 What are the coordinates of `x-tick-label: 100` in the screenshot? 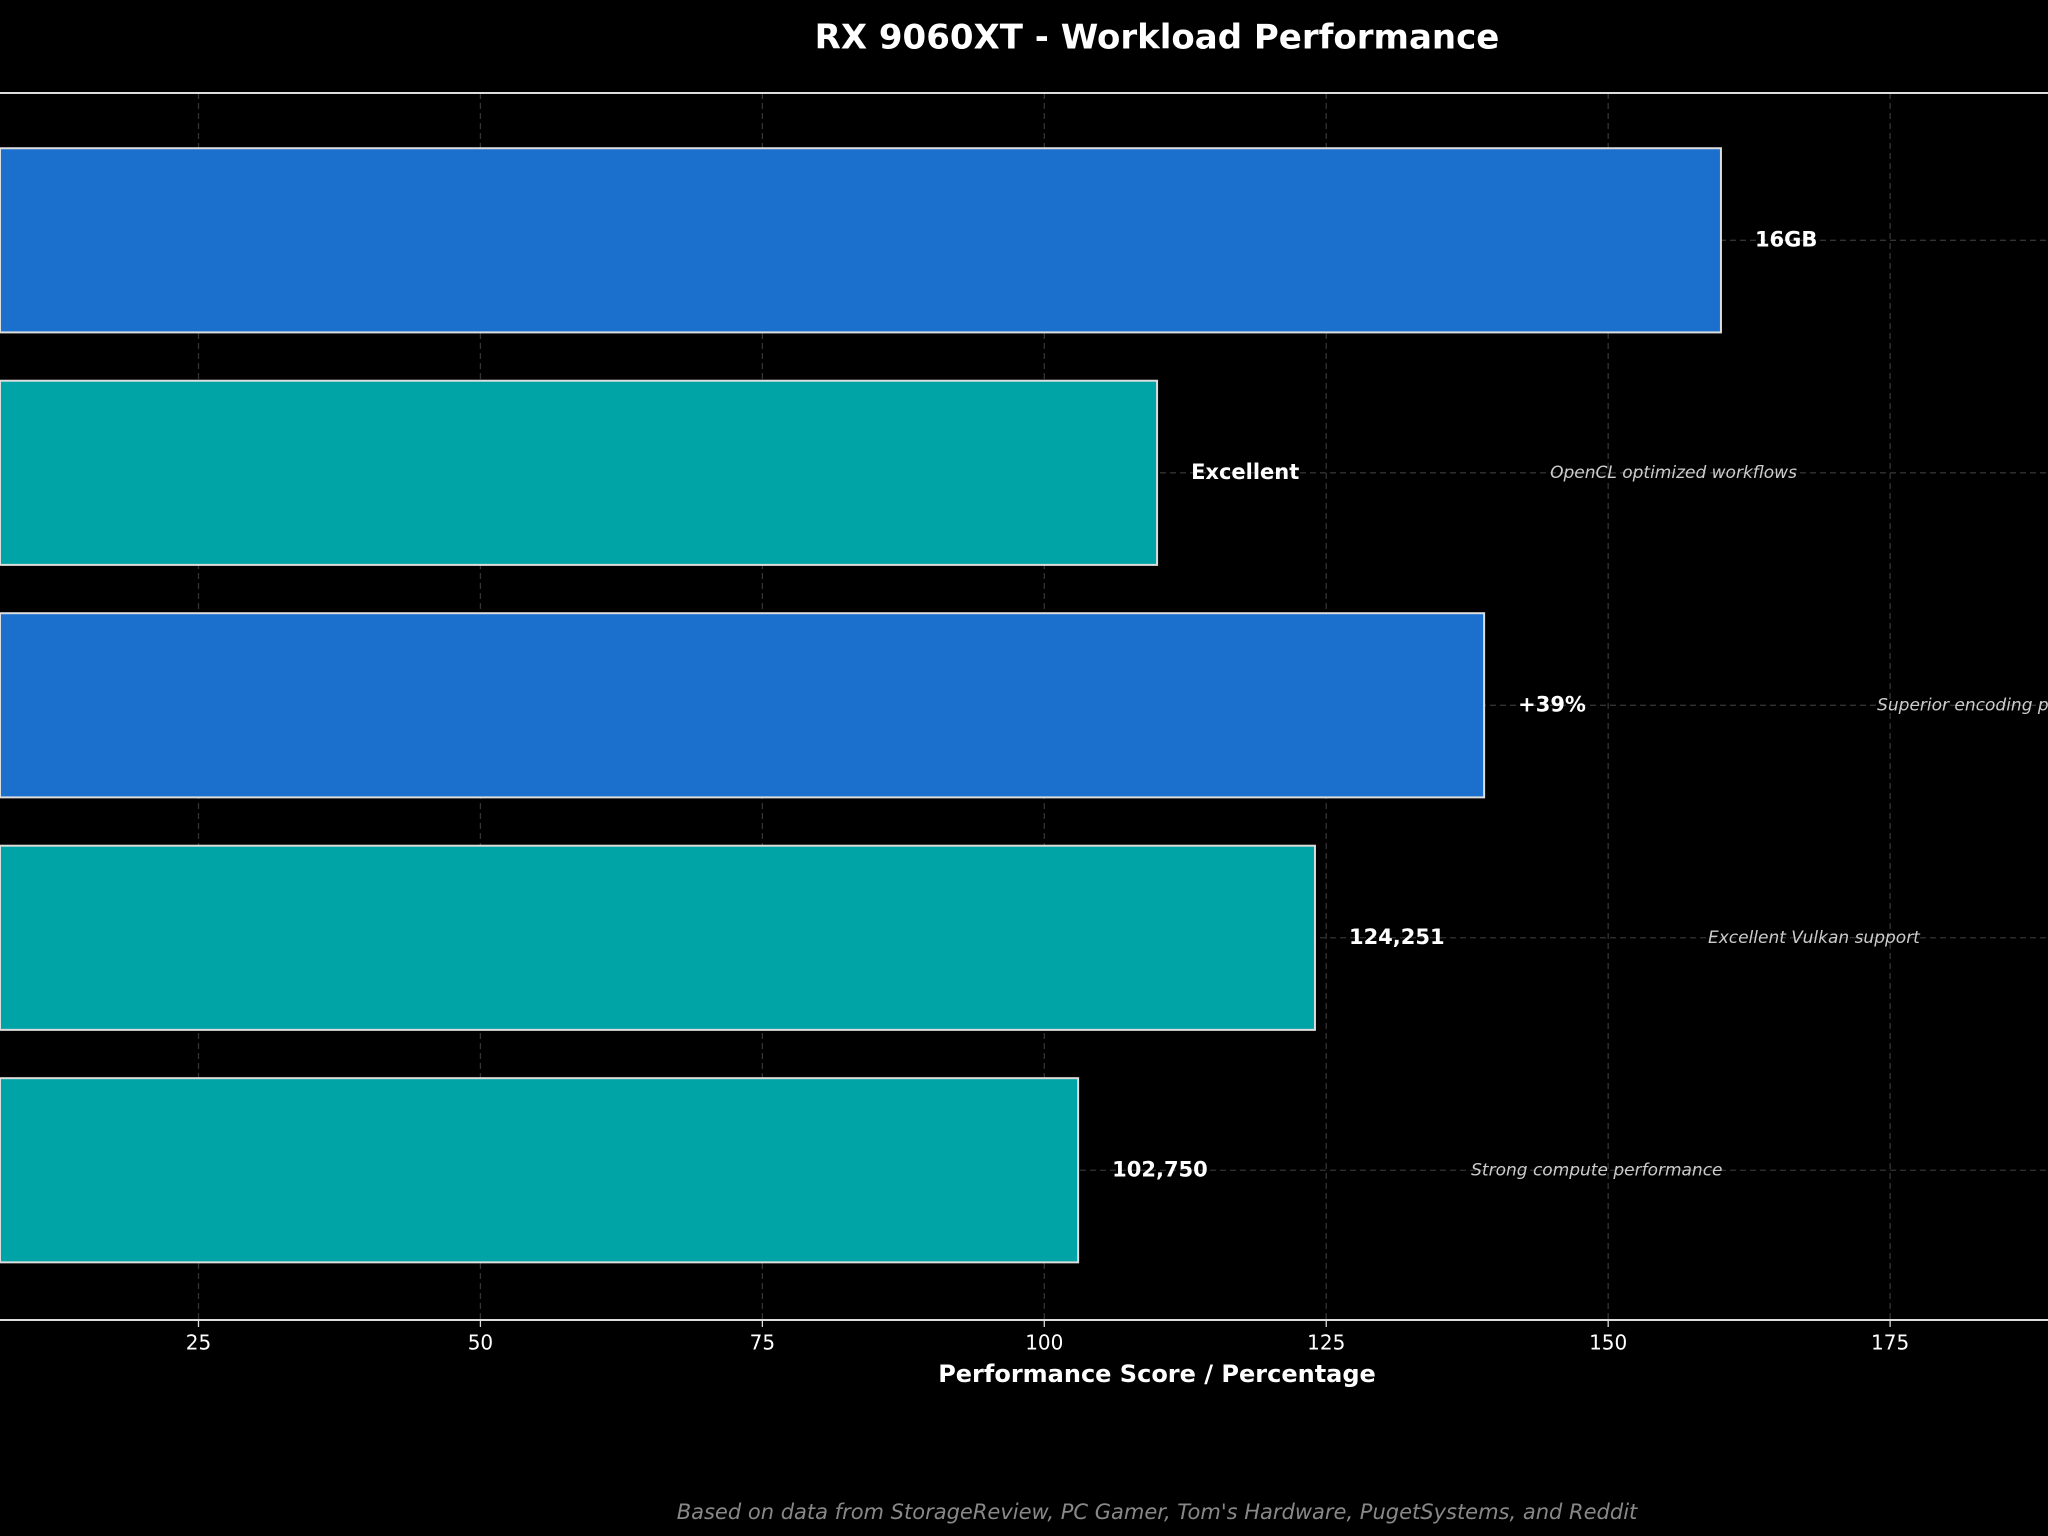 It's located at (1044, 1343).